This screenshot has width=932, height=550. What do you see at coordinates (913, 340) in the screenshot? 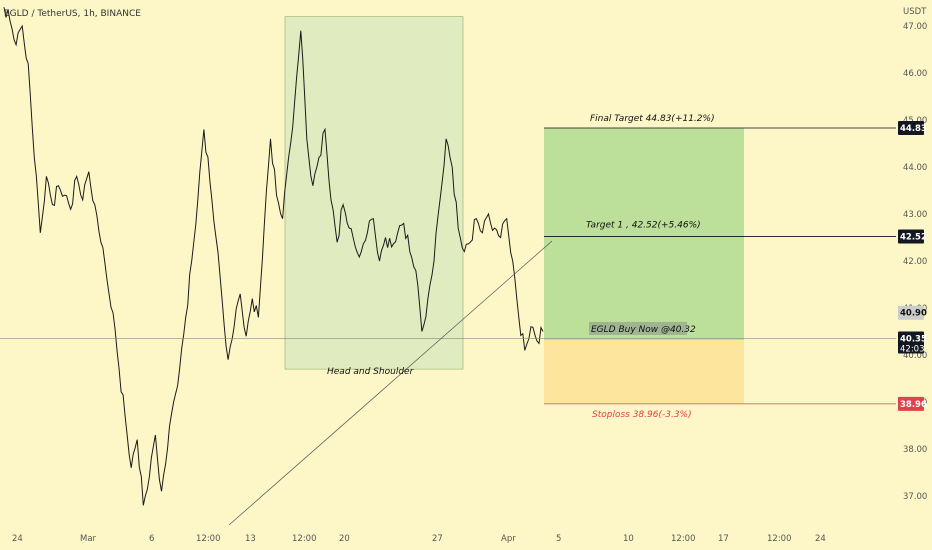
I see `last-price-tag: 40.35` at bounding box center [913, 340].